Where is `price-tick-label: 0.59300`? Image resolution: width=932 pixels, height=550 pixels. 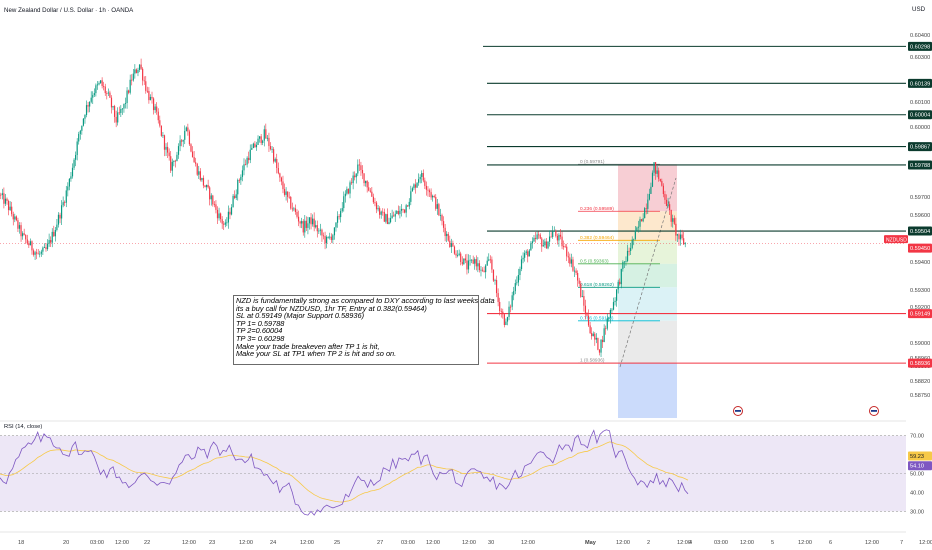
price-tick-label: 0.59300 is located at coordinates (920, 291).